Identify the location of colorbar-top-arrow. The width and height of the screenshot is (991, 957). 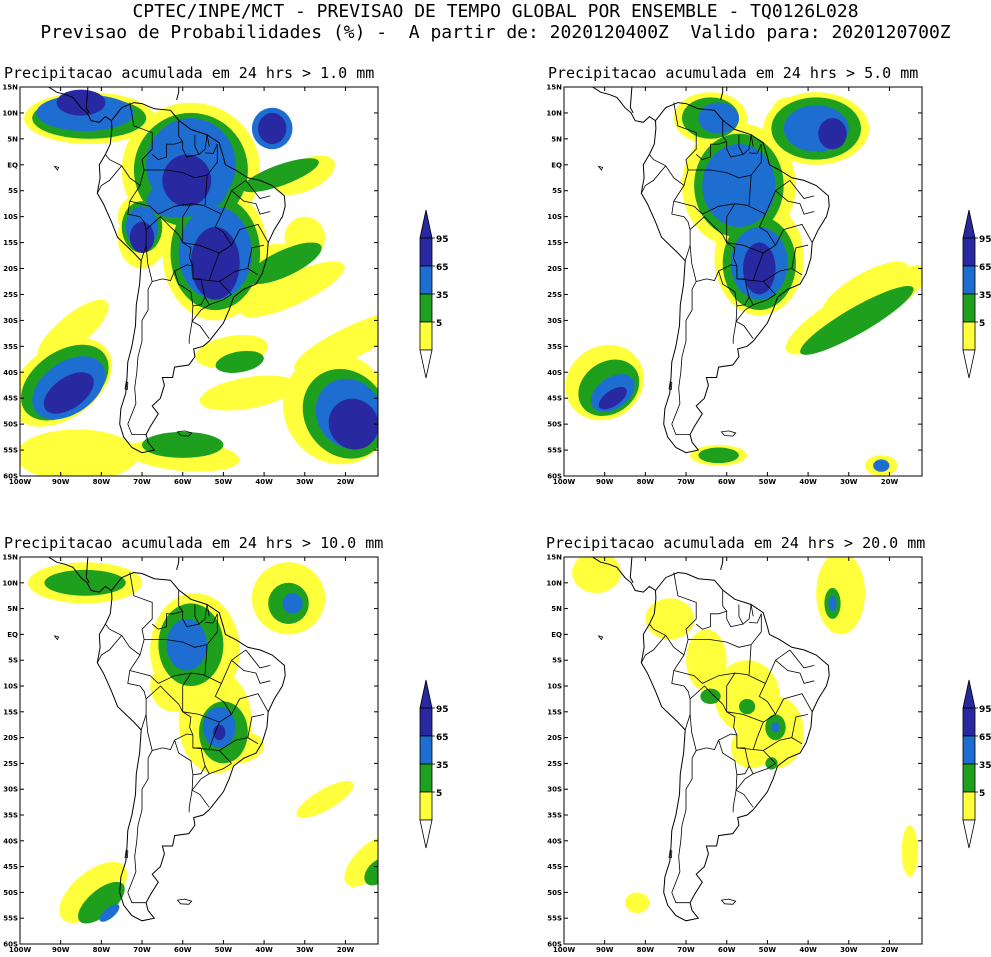
(969, 224).